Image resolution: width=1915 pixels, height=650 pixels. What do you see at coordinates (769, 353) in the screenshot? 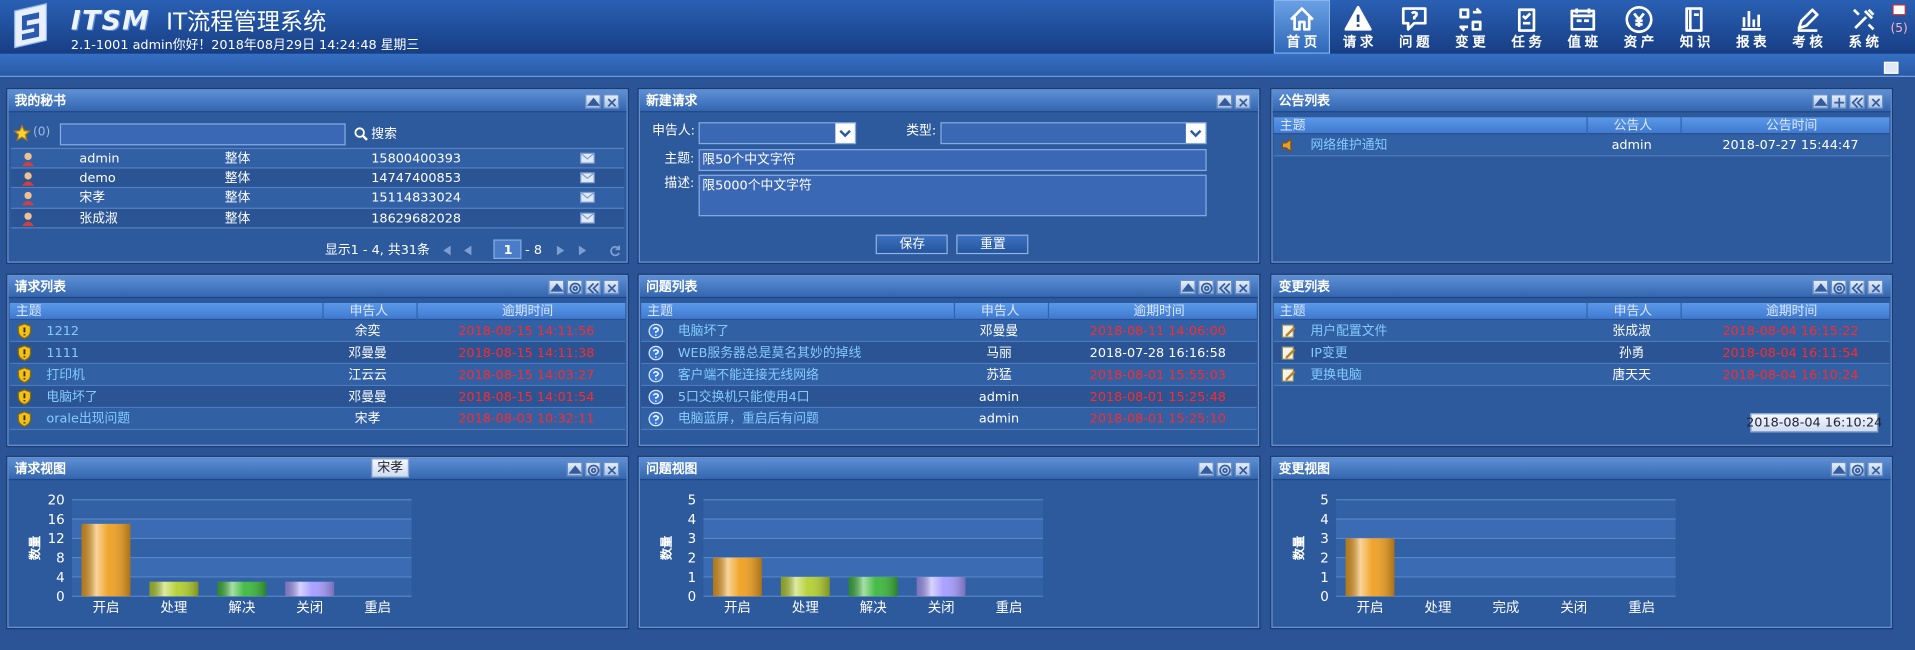
I see `row-subject: WEB服务器总是莫名其妙的掉线` at bounding box center [769, 353].